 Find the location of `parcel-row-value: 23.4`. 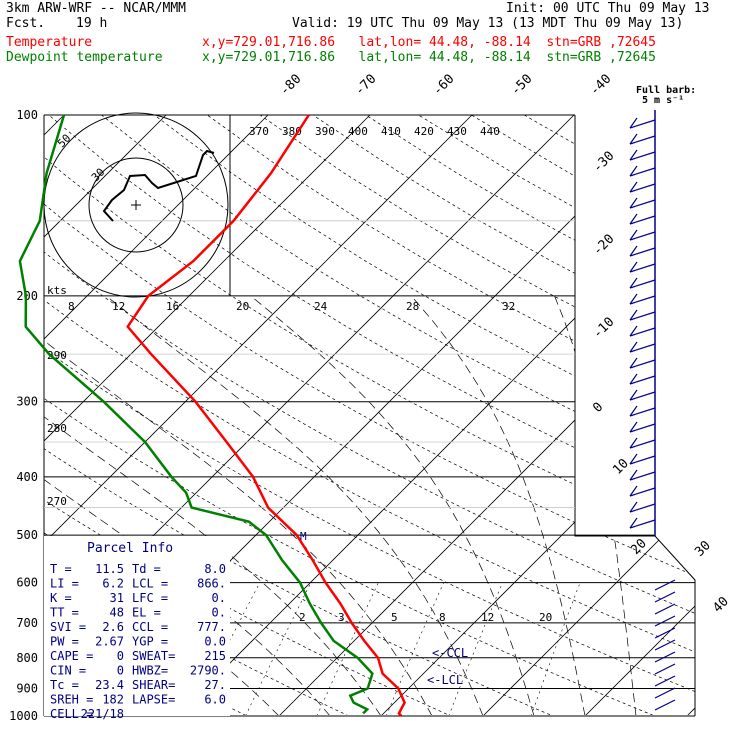

parcel-row-value: 23.4 is located at coordinates (109, 685).